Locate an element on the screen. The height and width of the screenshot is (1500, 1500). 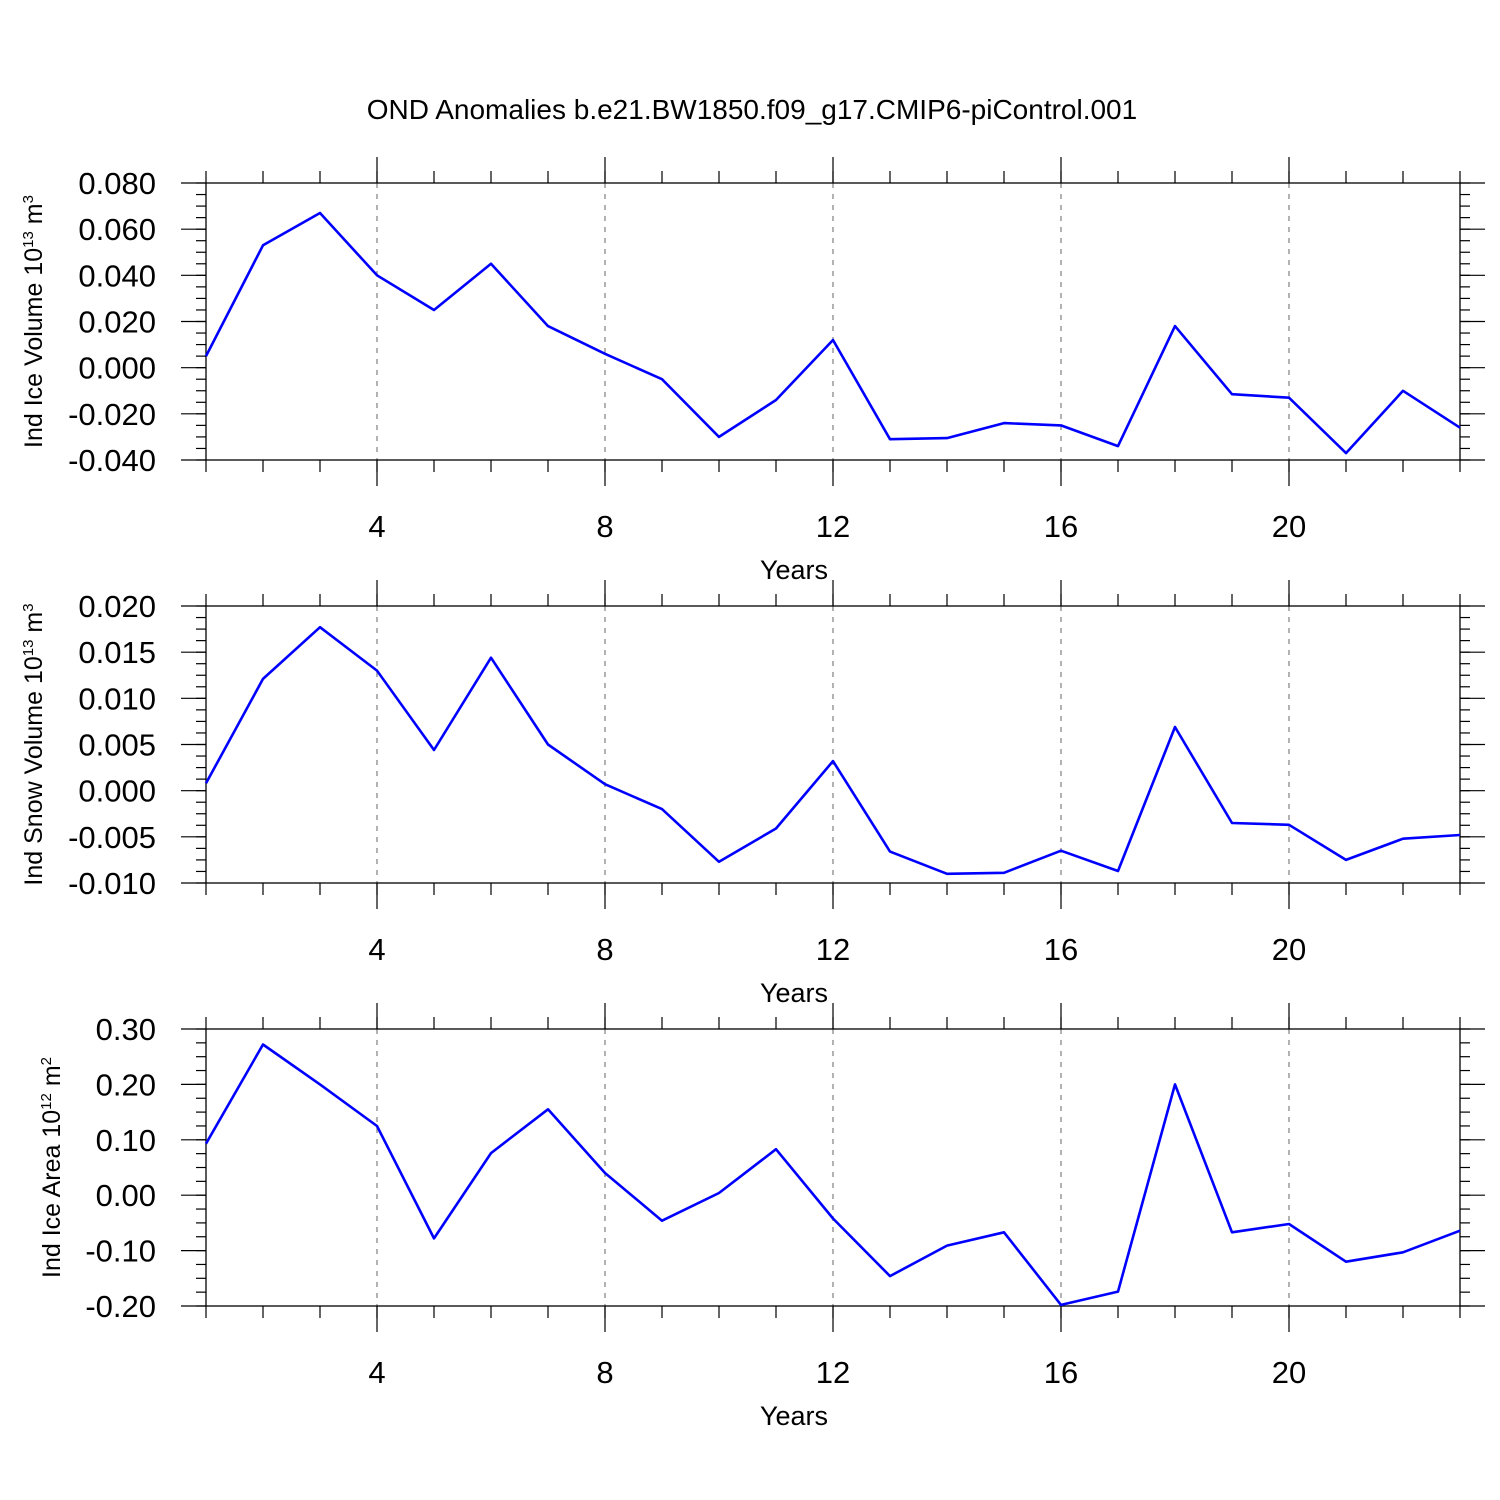
y-axis-label: Ind Ice Volume 1013 m3 is located at coordinates (34, 321).